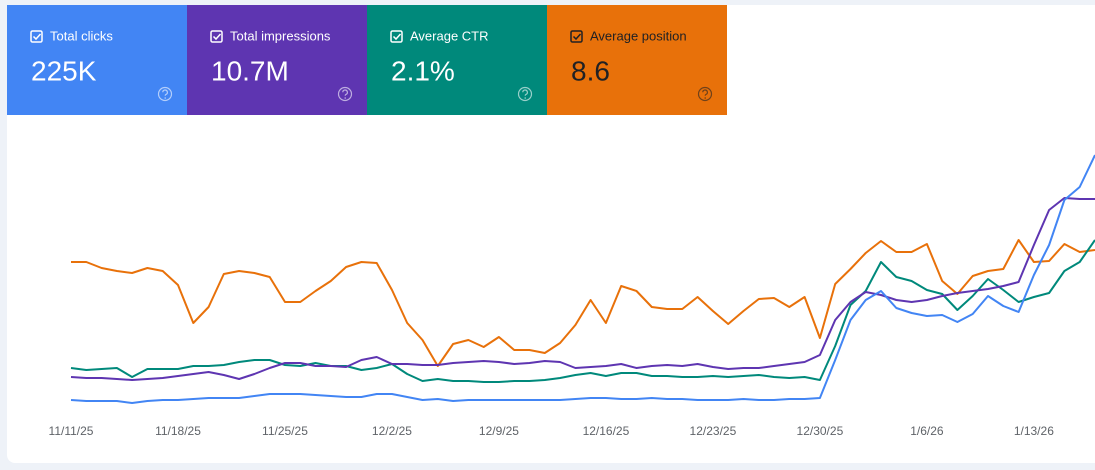 This screenshot has width=1095, height=470. I want to click on metric-card: Total impressions 10.7M, so click(277, 60).